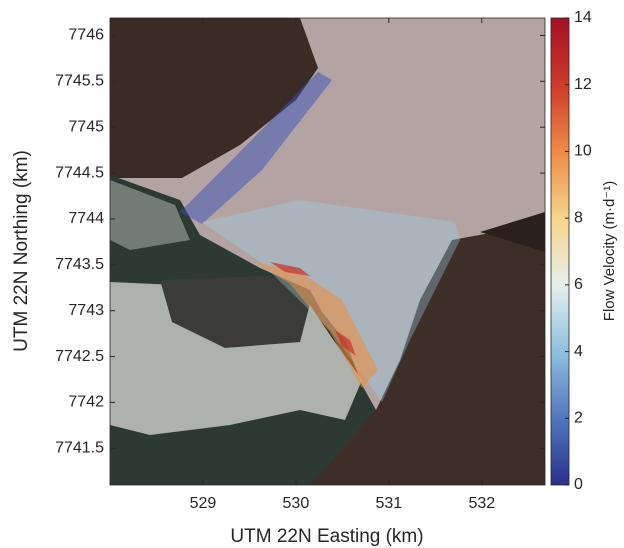  What do you see at coordinates (388, 503) in the screenshot?
I see `x-tick-label: 531` at bounding box center [388, 503].